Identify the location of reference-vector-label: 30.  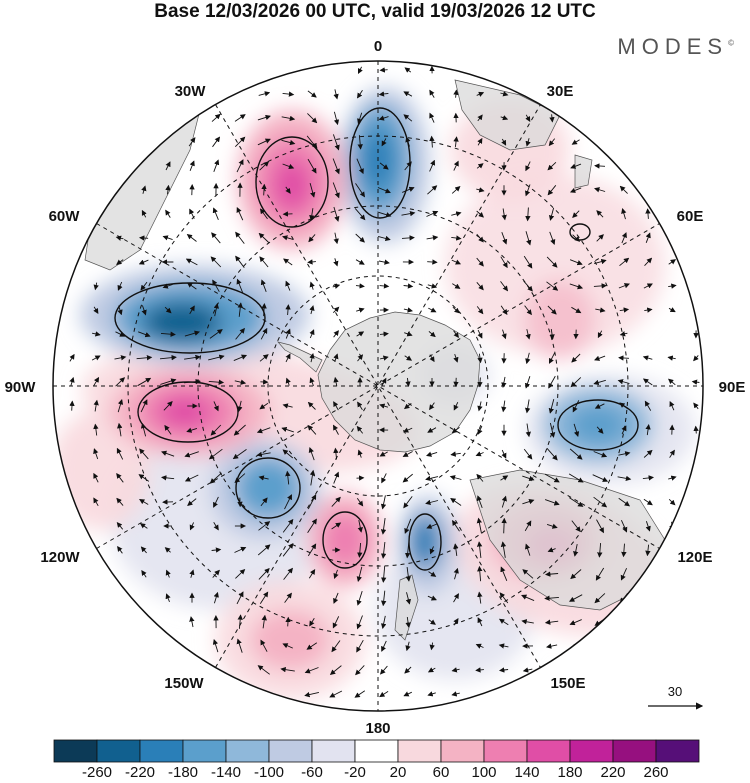
(675, 691).